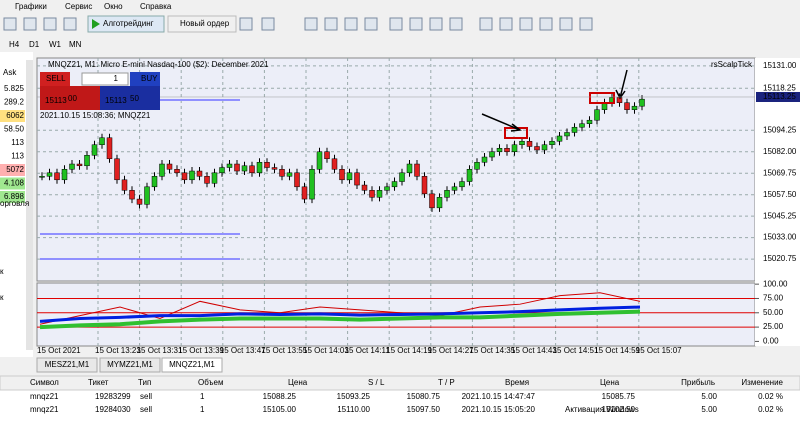  Describe the element at coordinates (617, 350) in the screenshot. I see `x-tick-label: 15 Oct 14:59` at that location.